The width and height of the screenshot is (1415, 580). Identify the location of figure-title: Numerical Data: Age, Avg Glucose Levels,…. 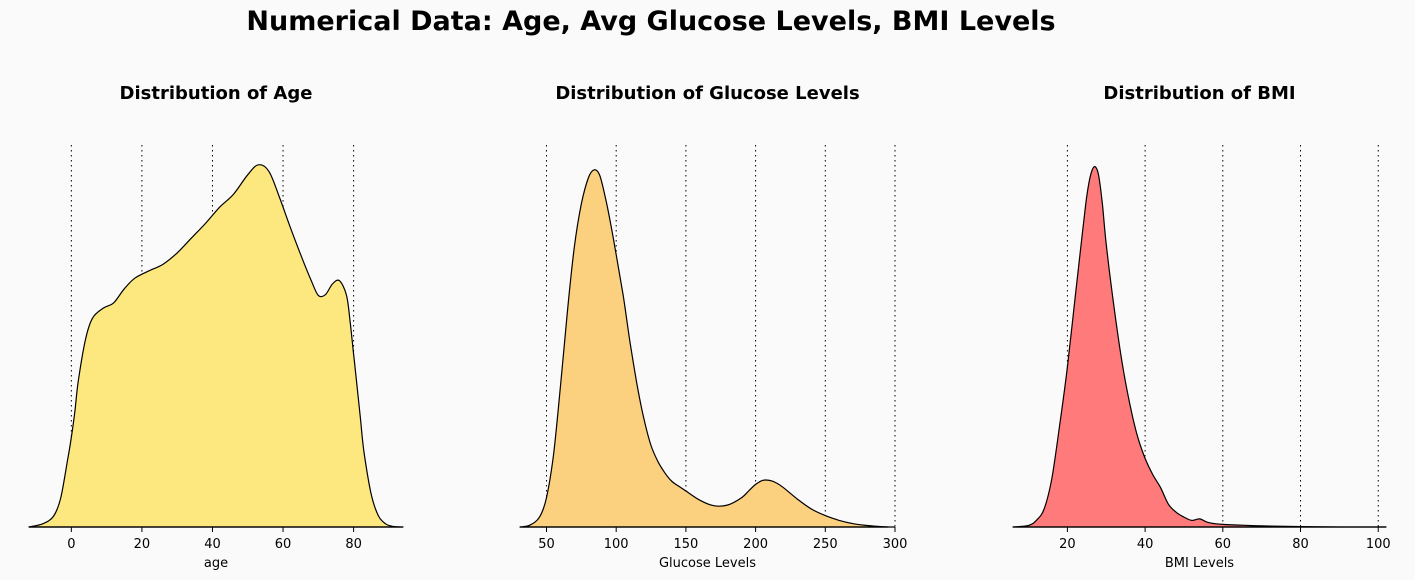
(651, 21).